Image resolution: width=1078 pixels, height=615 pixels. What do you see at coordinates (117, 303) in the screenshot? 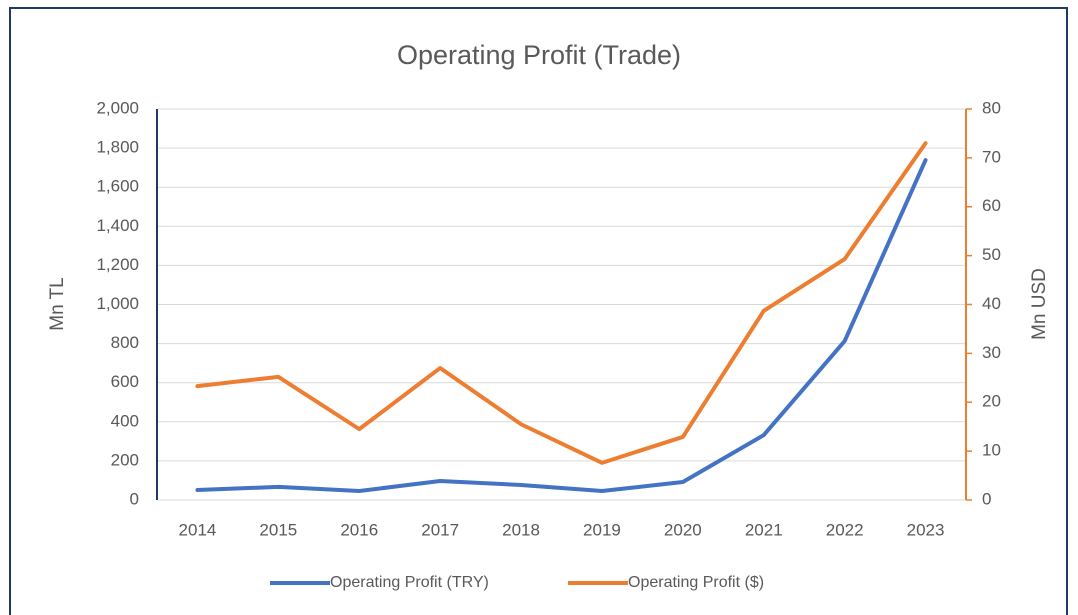
I see `y-tick-label: 1,000` at bounding box center [117, 303].